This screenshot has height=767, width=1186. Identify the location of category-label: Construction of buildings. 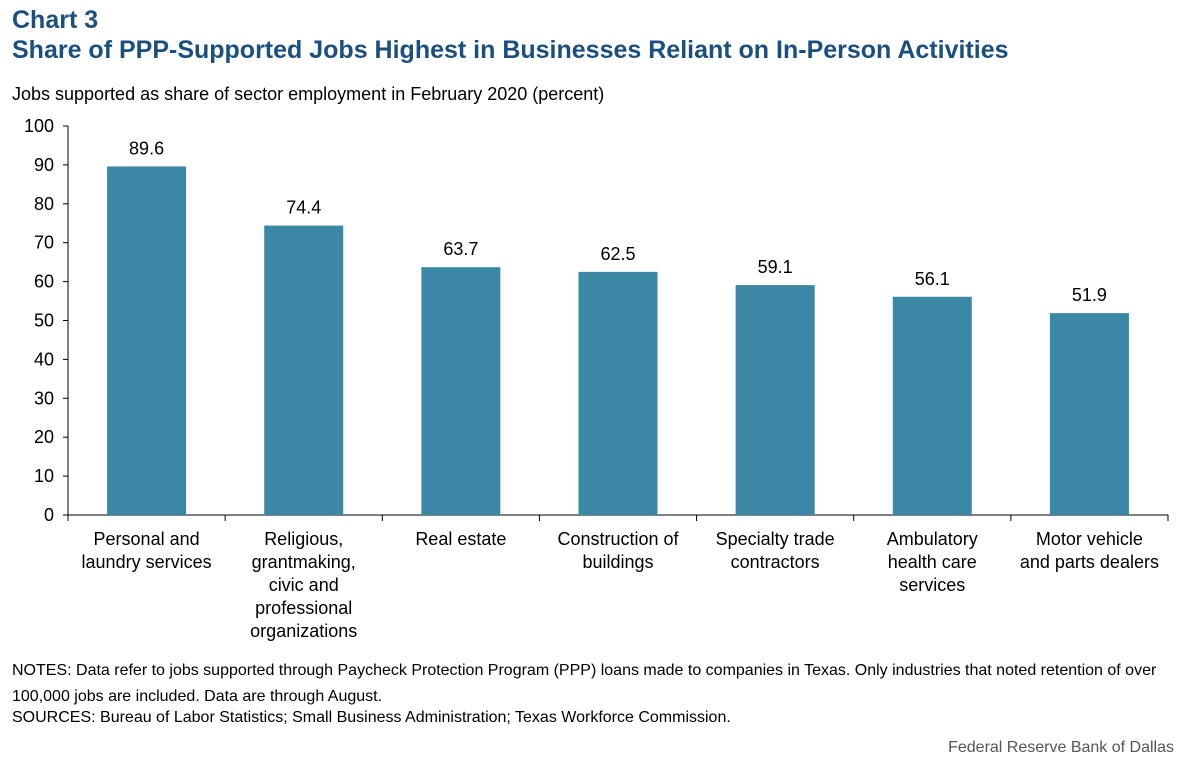
(618, 550).